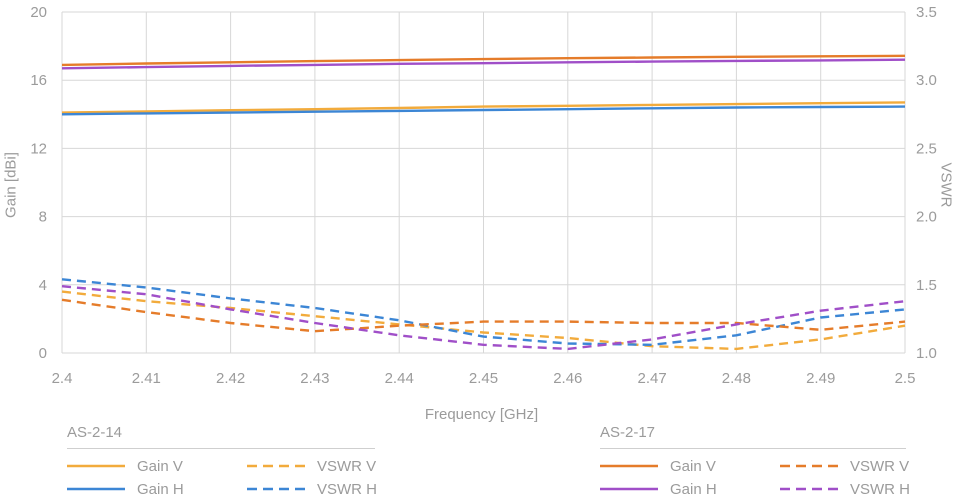  Describe the element at coordinates (845, 489) in the screenshot. I see `legend-entry-as-2-17-vswr-h: VSWR H` at that location.